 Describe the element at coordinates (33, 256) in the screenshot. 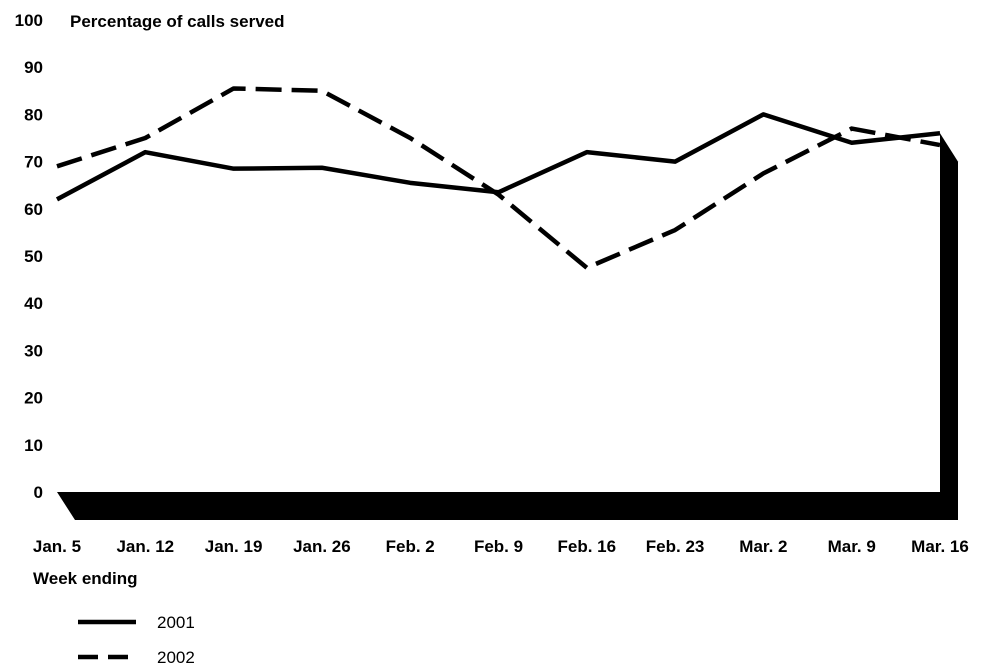

I see `y-tick-label: 50` at that location.